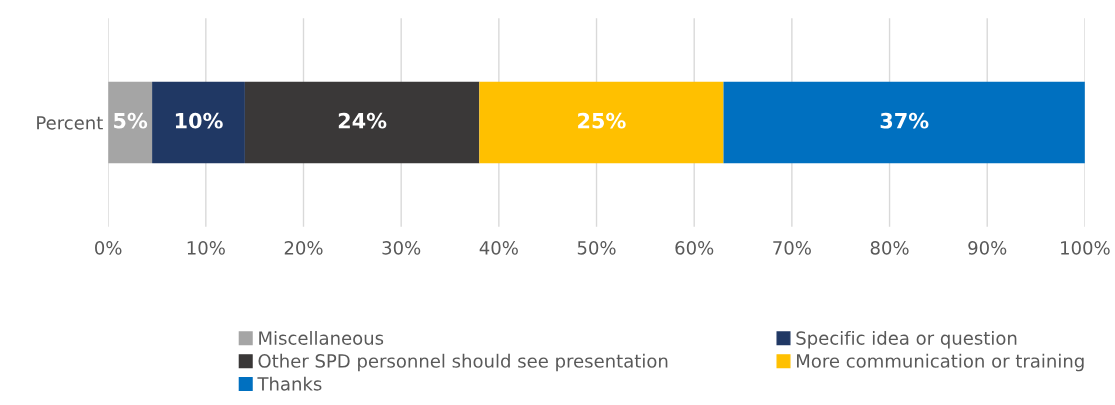 This screenshot has width=1115, height=405. I want to click on data-label: 5%, so click(131, 120).